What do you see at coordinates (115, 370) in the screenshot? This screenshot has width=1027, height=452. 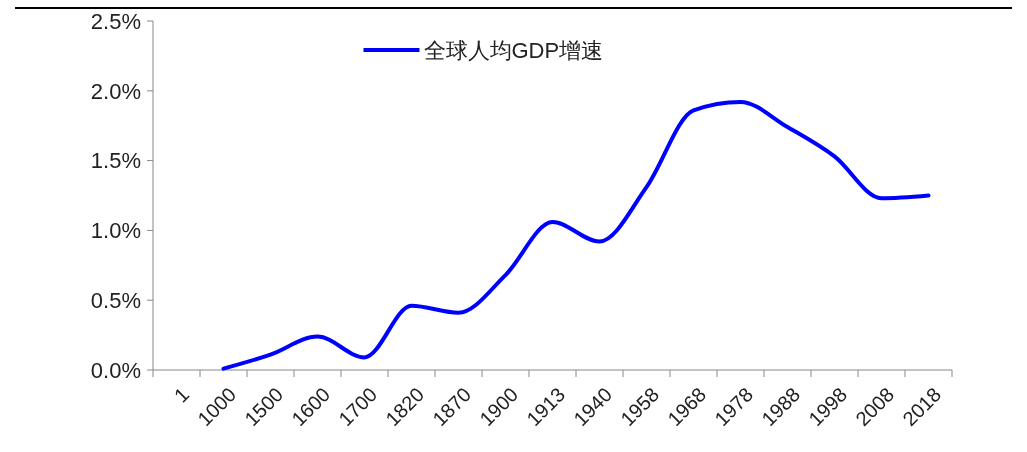 I see `y-tick-label: 0.0%` at bounding box center [115, 370].